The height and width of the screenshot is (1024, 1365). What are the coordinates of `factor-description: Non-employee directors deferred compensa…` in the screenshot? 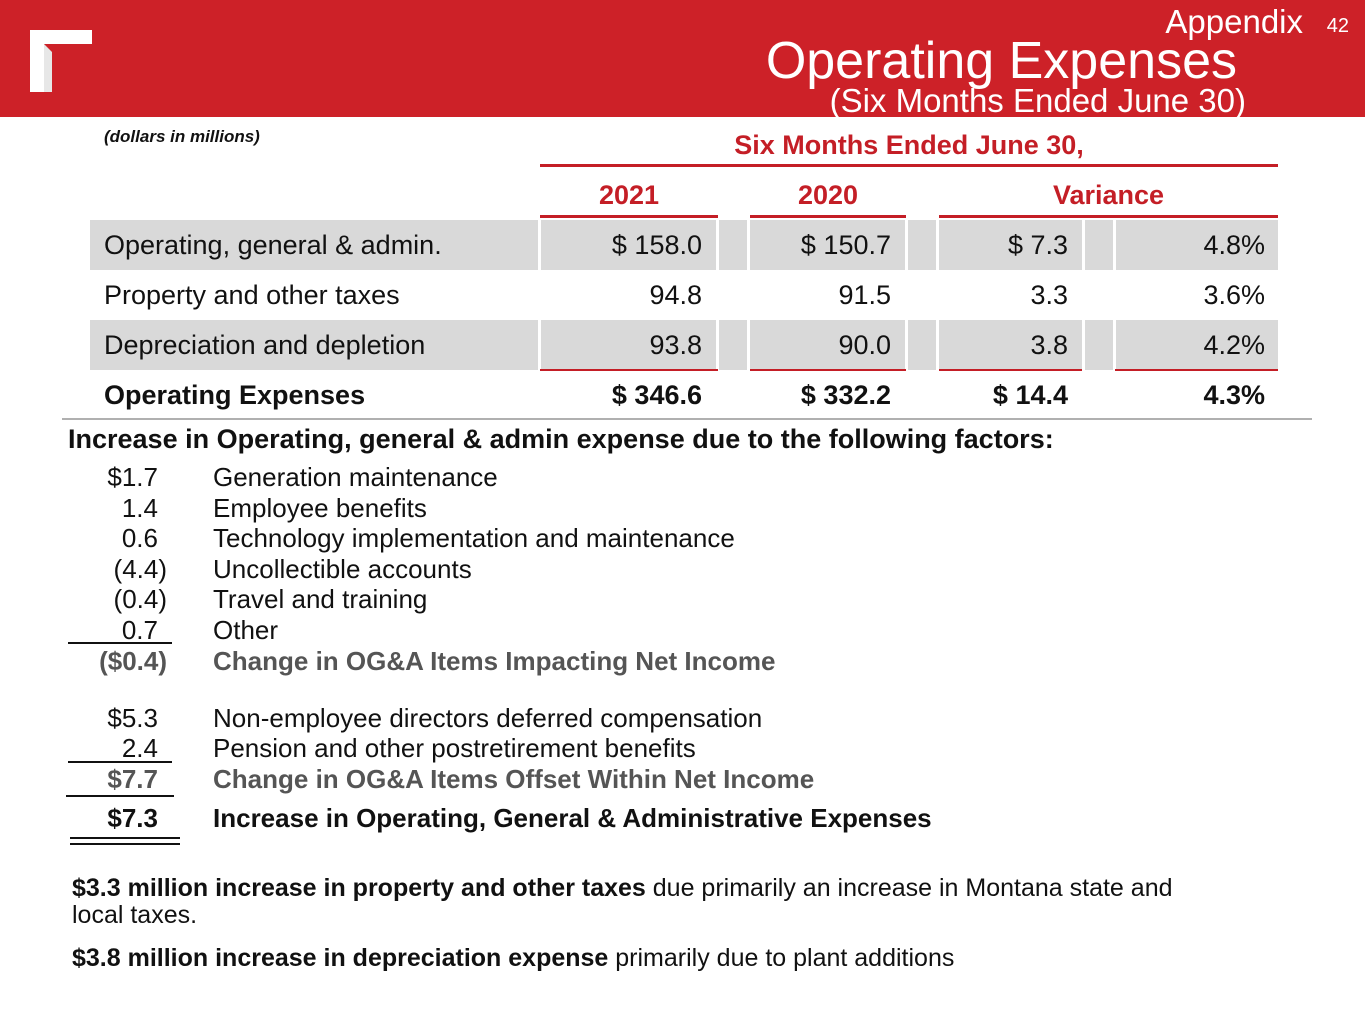 It's located at (488, 718).